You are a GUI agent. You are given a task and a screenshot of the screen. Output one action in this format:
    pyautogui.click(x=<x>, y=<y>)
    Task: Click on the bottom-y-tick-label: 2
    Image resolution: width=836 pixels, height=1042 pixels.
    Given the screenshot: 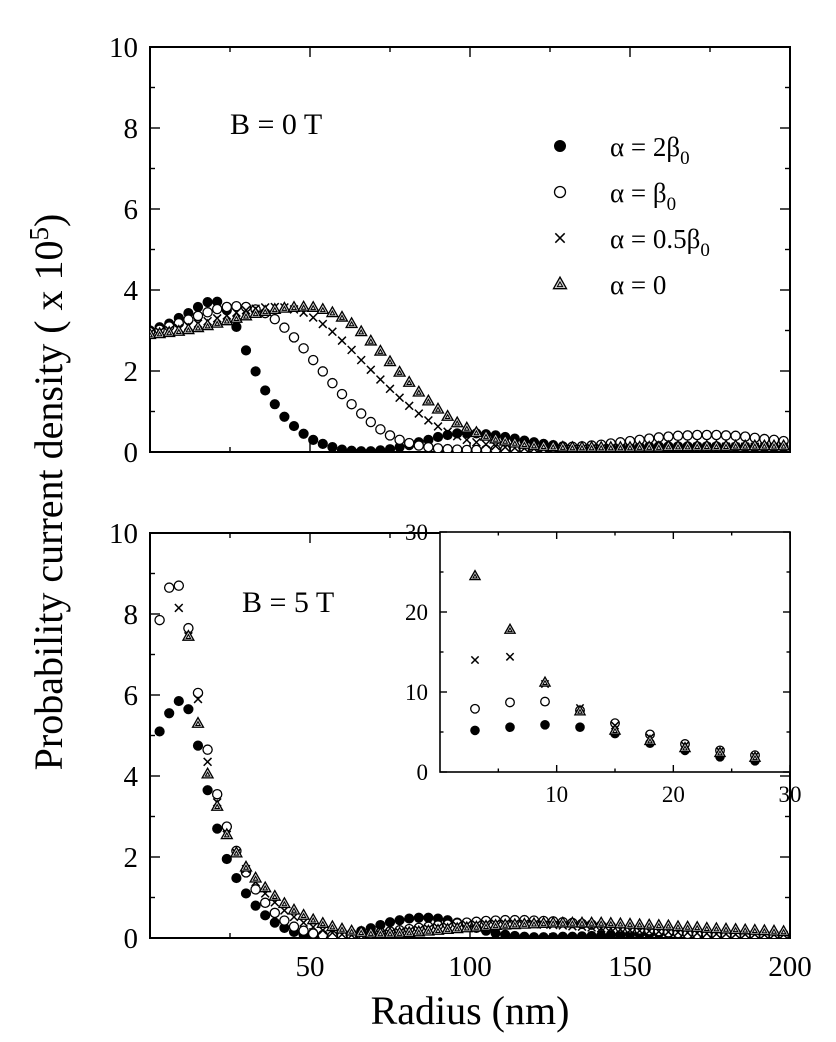 What is the action you would take?
    pyautogui.click(x=131, y=858)
    